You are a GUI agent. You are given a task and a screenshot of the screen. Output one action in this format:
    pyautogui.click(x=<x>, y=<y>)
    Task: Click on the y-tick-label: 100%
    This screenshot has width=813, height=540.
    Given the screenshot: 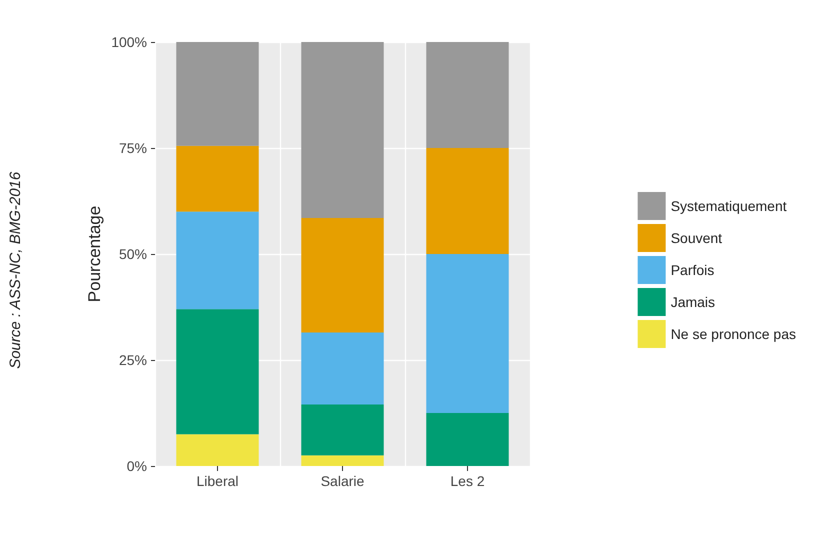 What is the action you would take?
    pyautogui.click(x=129, y=42)
    